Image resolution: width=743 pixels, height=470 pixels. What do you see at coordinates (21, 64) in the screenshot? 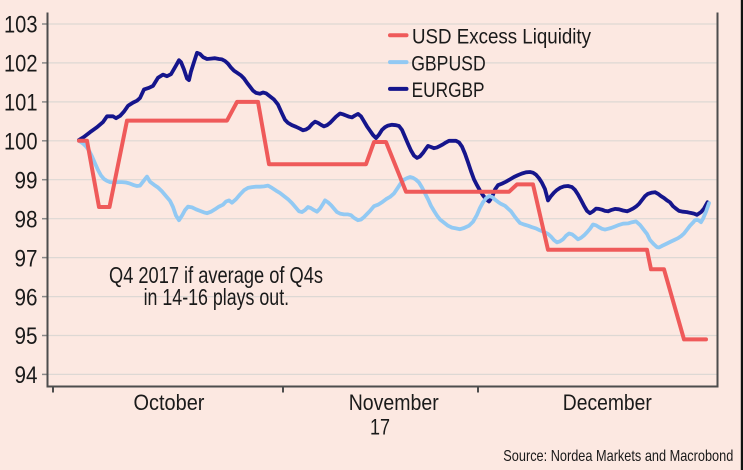
I see `svg-text: 102` at bounding box center [21, 64].